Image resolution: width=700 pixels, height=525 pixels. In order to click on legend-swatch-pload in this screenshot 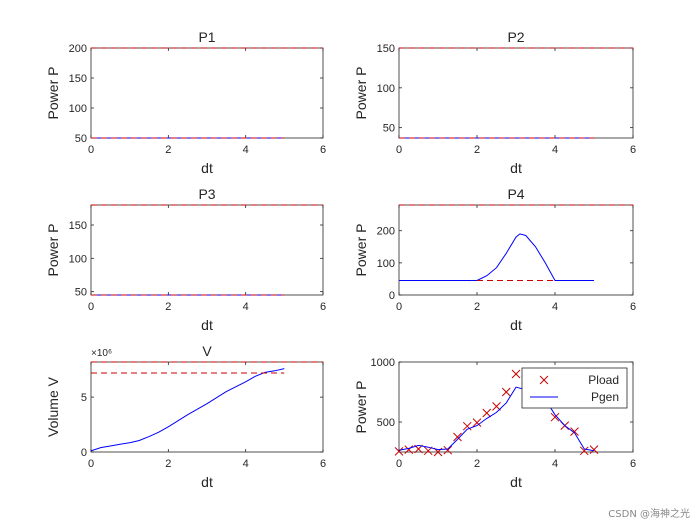, I will do `click(544, 380)`.